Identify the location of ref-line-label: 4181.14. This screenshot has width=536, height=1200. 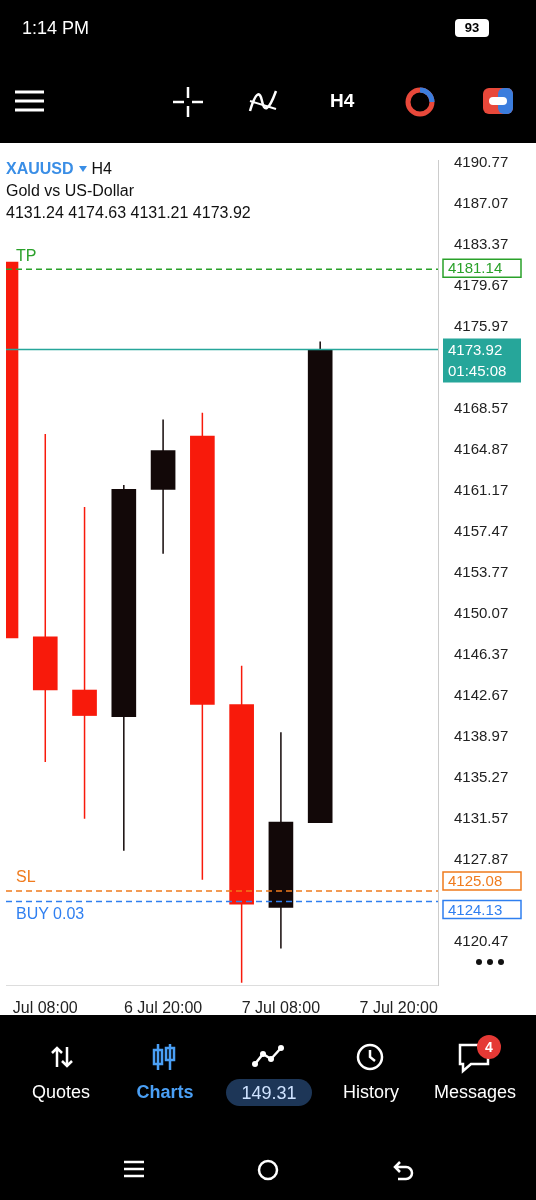
(475, 268).